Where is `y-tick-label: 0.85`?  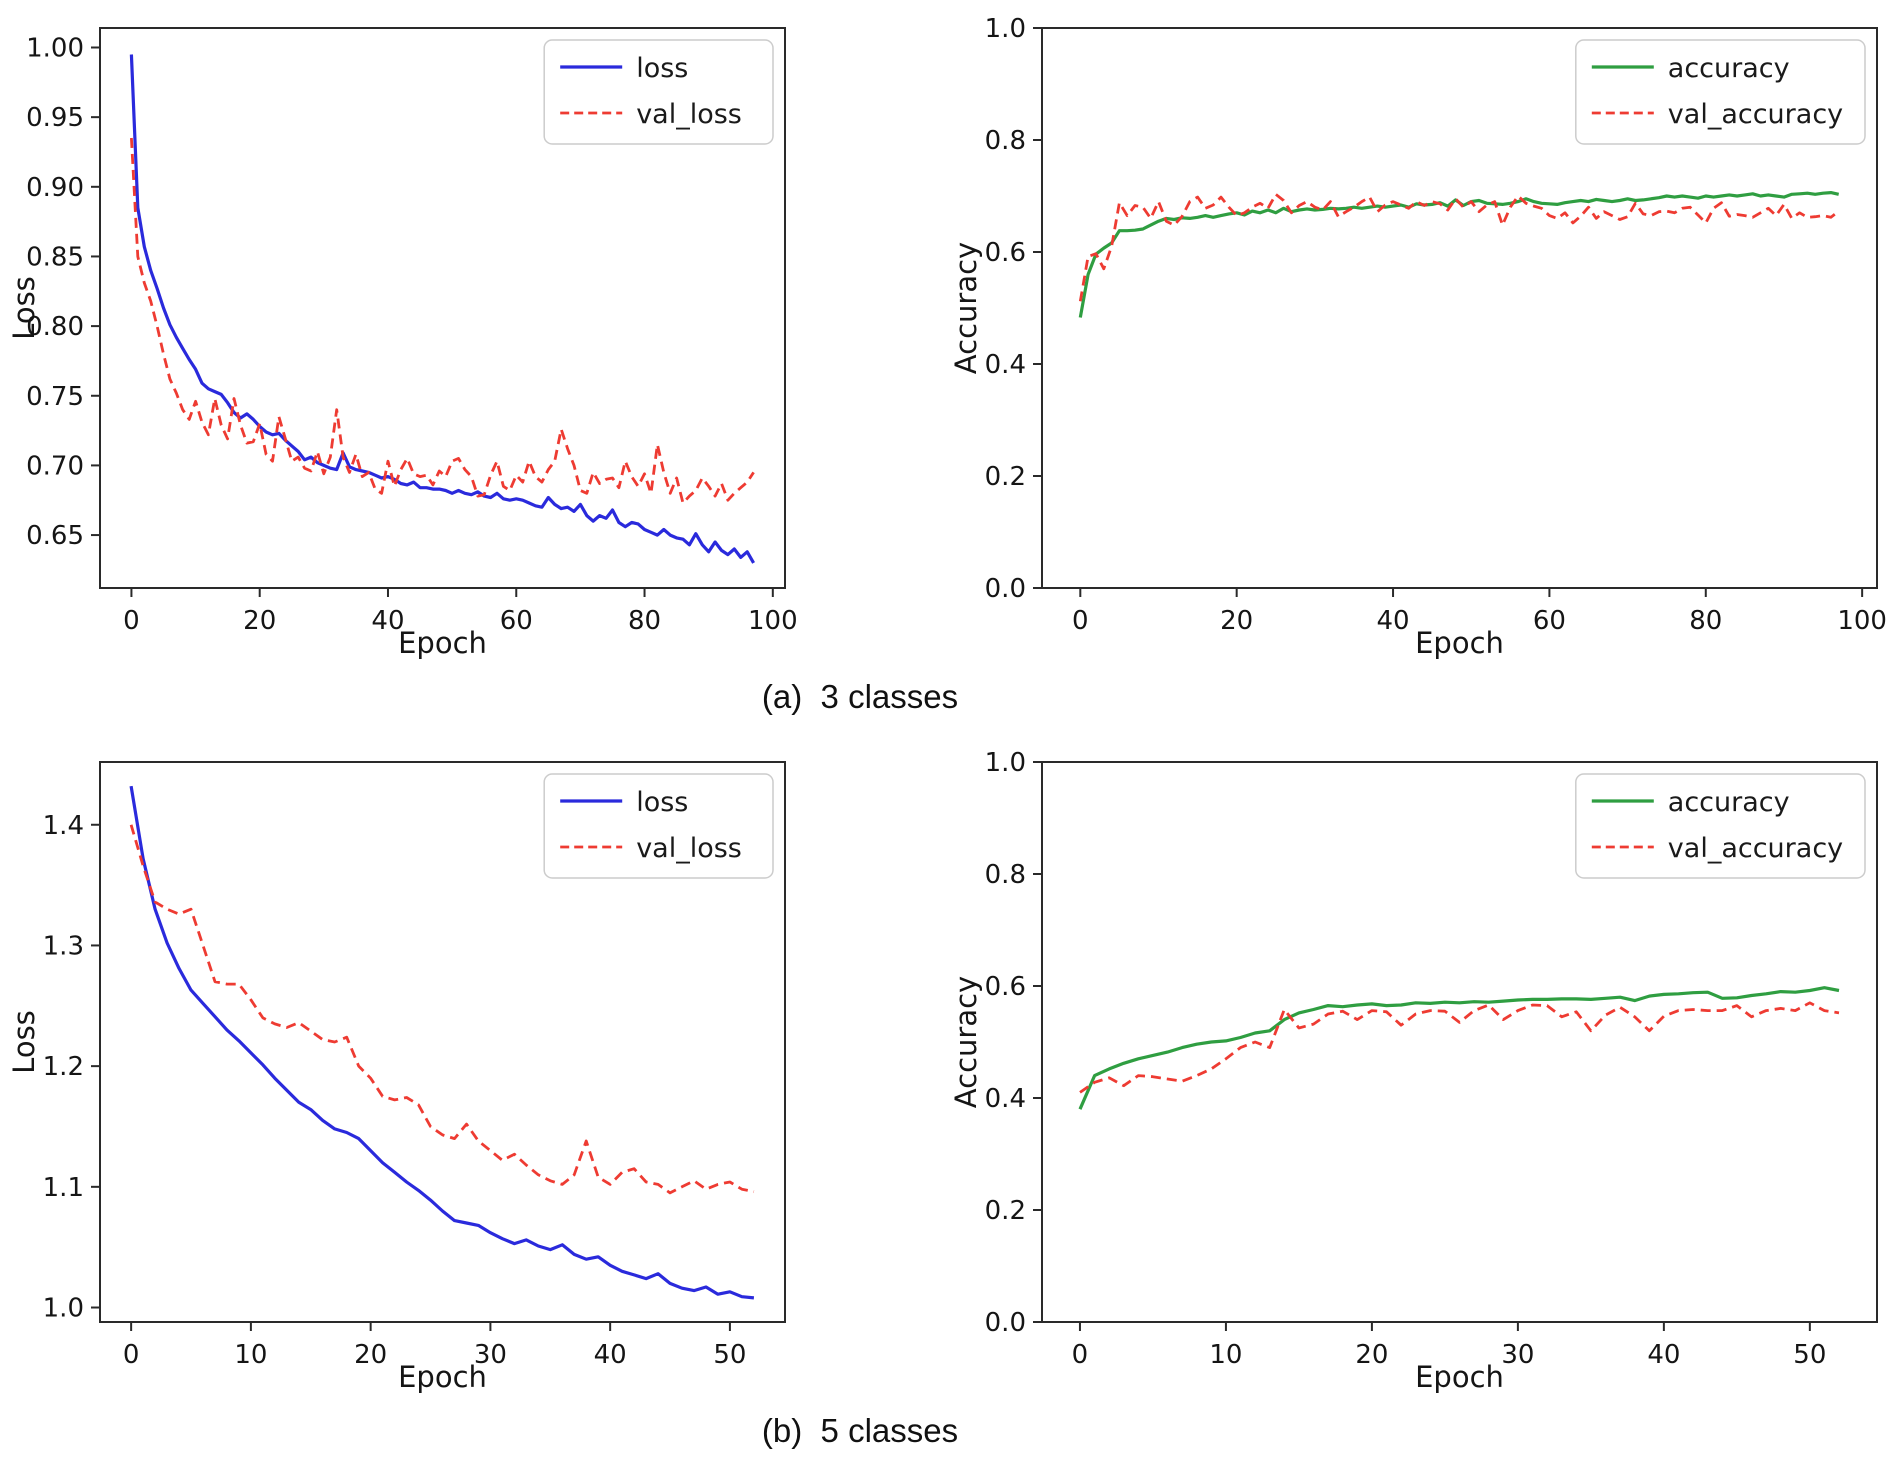
y-tick-label: 0.85 is located at coordinates (55, 257).